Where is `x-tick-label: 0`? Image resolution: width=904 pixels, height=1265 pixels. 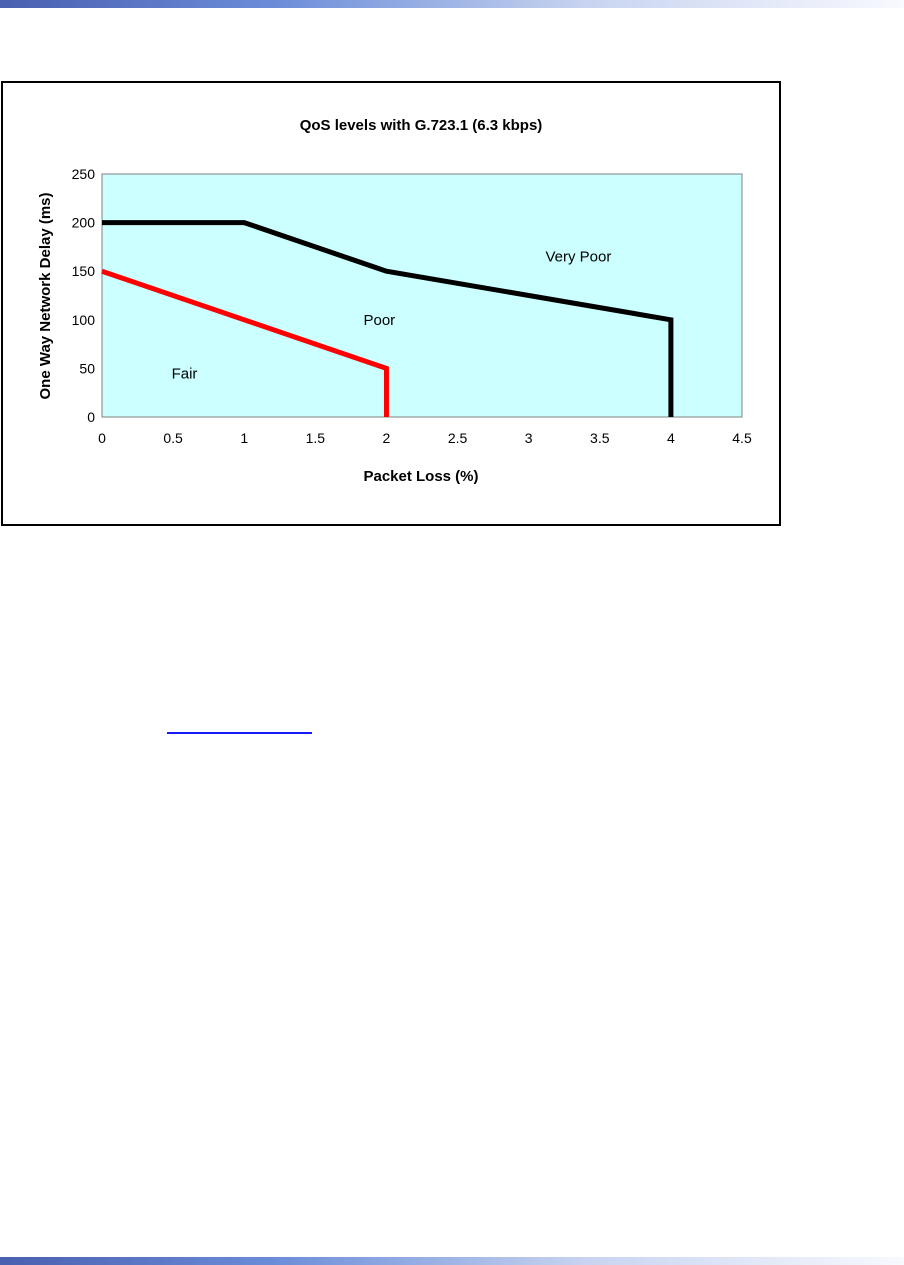
x-tick-label: 0 is located at coordinates (102, 438).